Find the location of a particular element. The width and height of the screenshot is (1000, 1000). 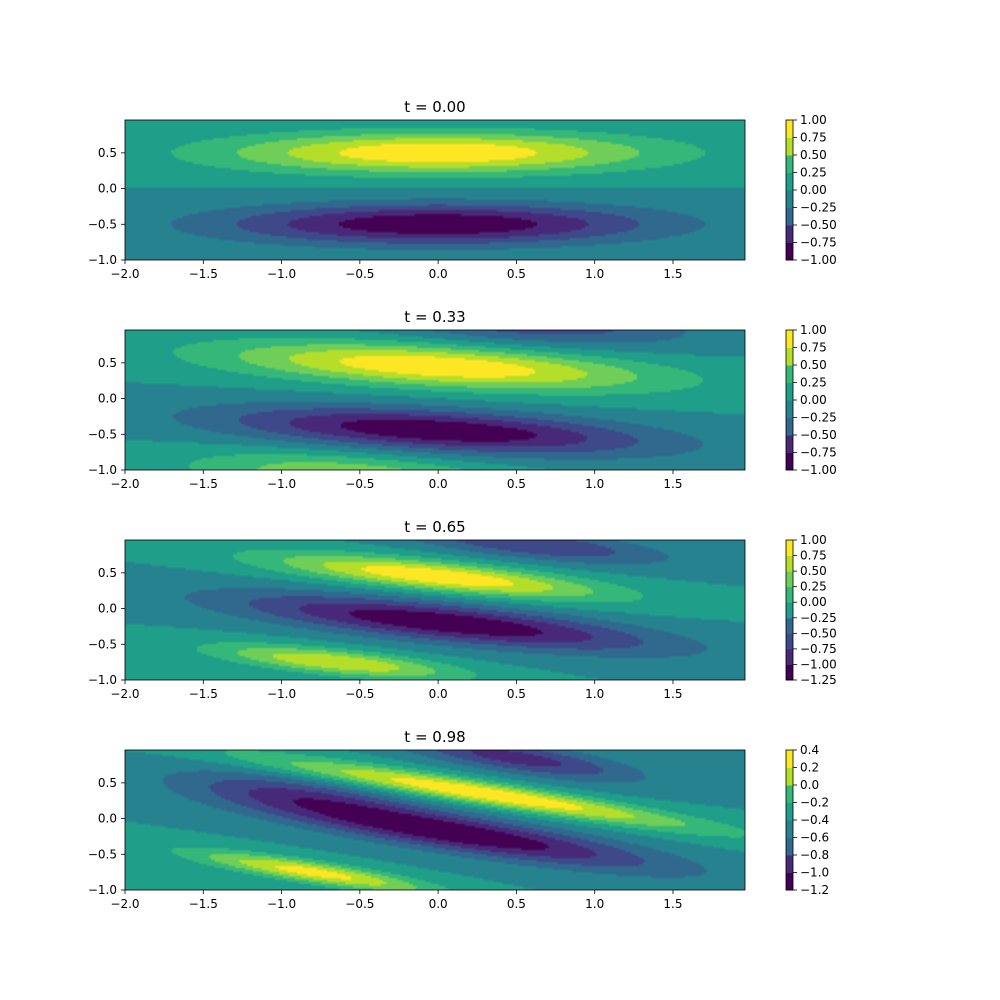

colorbar-tick-label: −0.6 is located at coordinates (814, 838).